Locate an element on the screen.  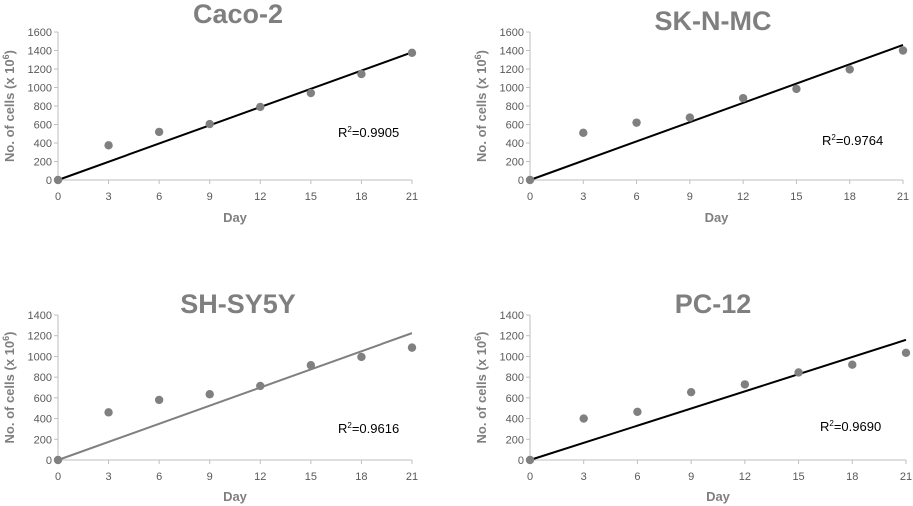
chart-title: Caco-2 is located at coordinates (238, 14).